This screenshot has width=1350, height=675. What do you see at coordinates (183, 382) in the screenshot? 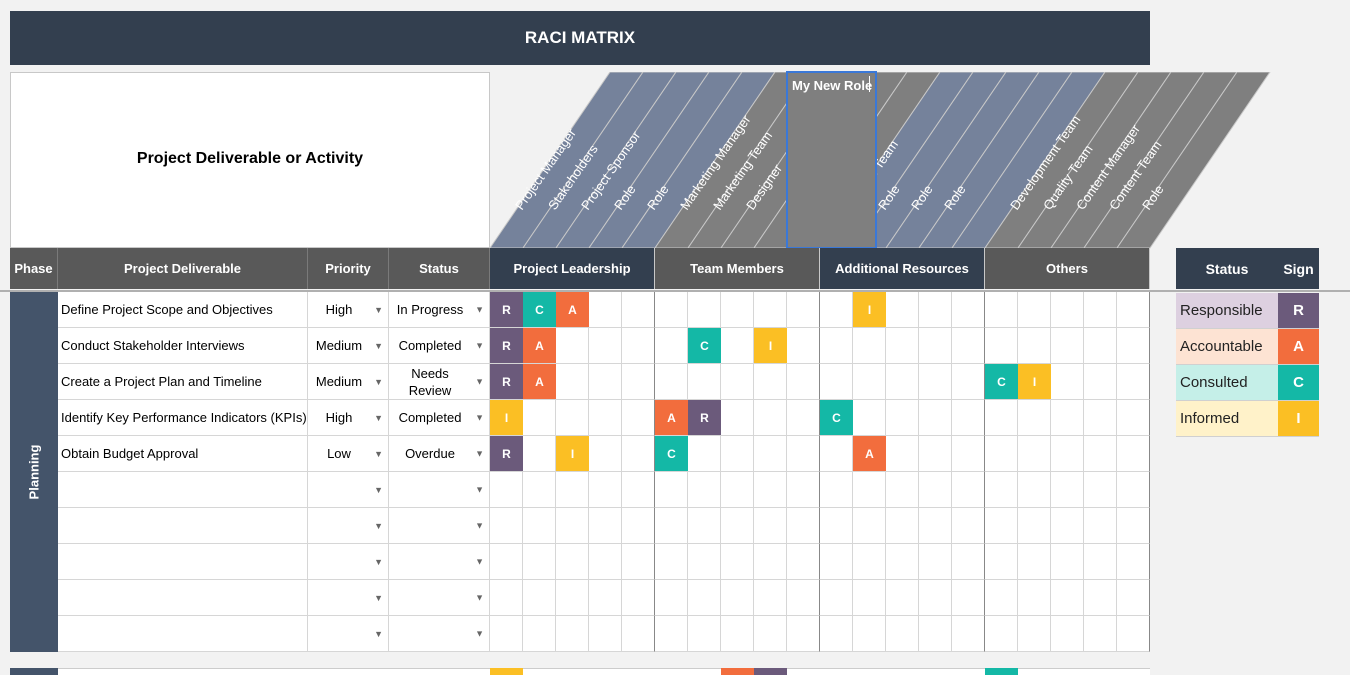
I see `deliverable-cell: Create a Project Plan and Timeline` at bounding box center [183, 382].